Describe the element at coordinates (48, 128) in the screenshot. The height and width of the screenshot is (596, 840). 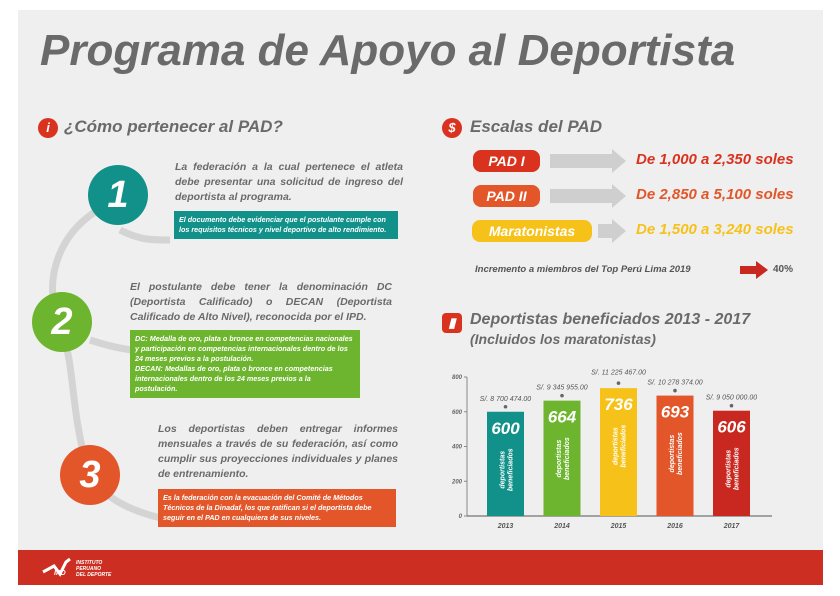
I see `info-icon: i` at that location.